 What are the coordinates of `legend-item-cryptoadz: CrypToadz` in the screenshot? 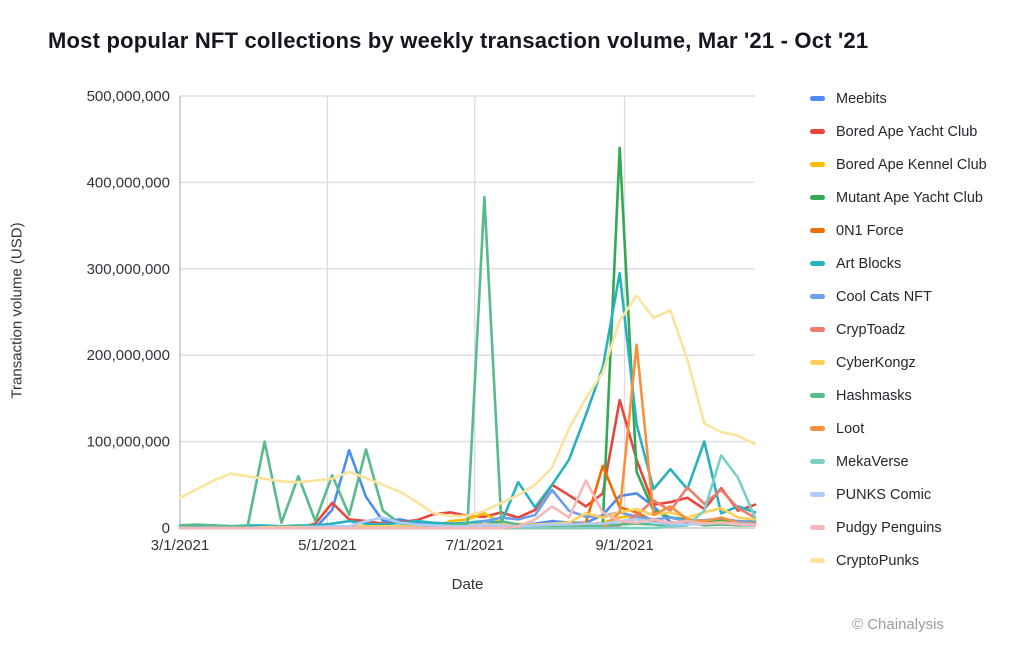 It's located at (915, 329).